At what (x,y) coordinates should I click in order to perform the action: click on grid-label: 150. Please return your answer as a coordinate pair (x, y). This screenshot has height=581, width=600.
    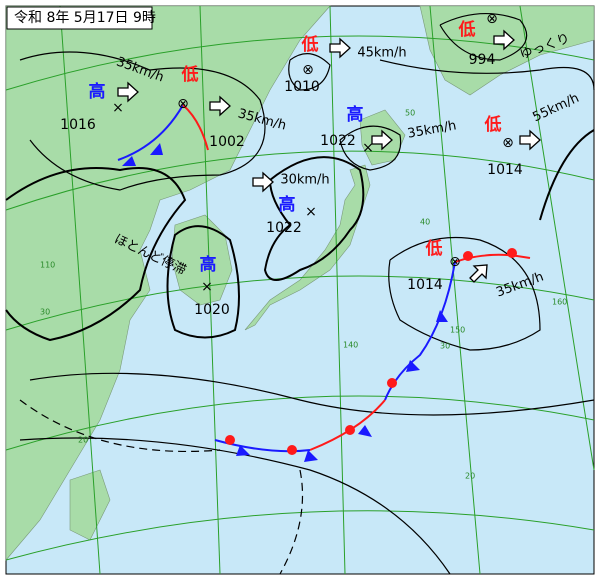
    Looking at the image, I should click on (457, 330).